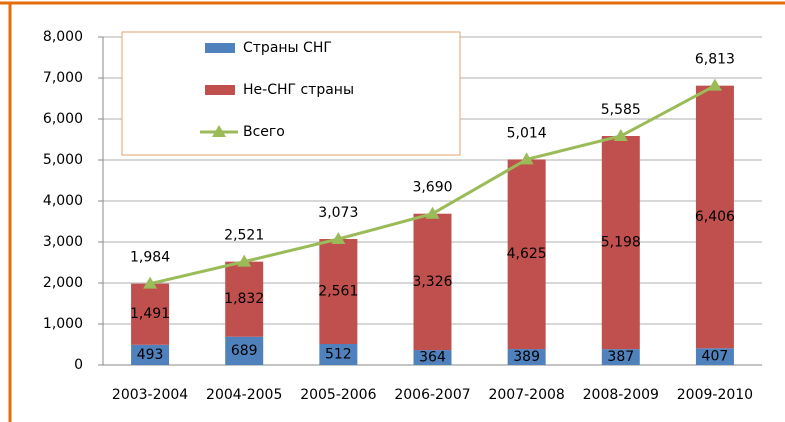  I want to click on y-tick-label: 6,000, so click(63, 119).